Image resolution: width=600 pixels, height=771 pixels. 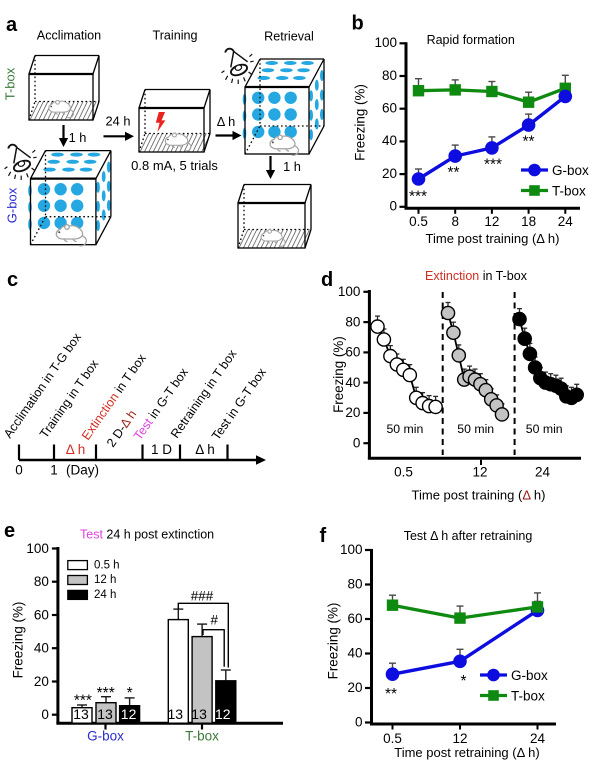 What do you see at coordinates (476, 276) in the screenshot?
I see `svg-text: Extinction in T-box` at bounding box center [476, 276].